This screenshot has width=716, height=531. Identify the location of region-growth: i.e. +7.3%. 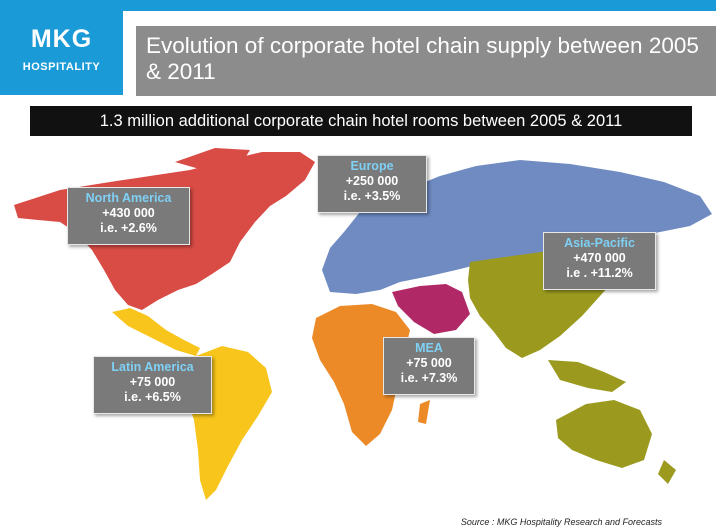
(429, 378).